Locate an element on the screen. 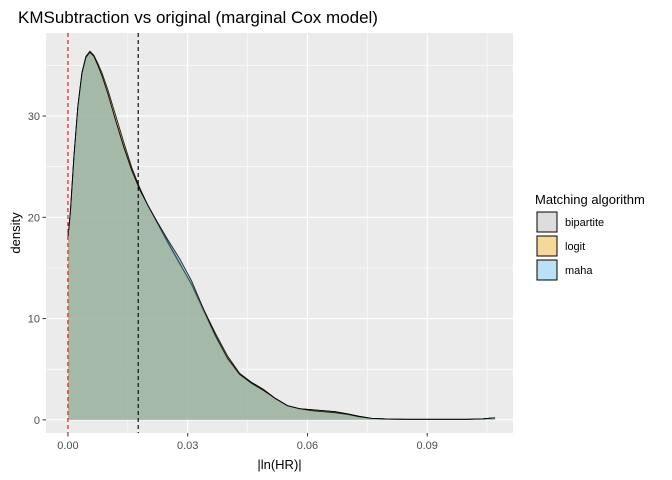 The height and width of the screenshot is (480, 672). x-tick-label-2: 0.06 is located at coordinates (307, 446).